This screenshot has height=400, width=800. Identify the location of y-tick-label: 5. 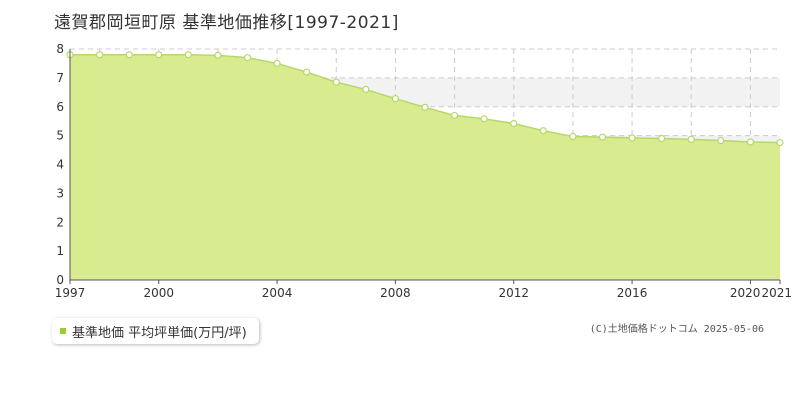
(60, 136).